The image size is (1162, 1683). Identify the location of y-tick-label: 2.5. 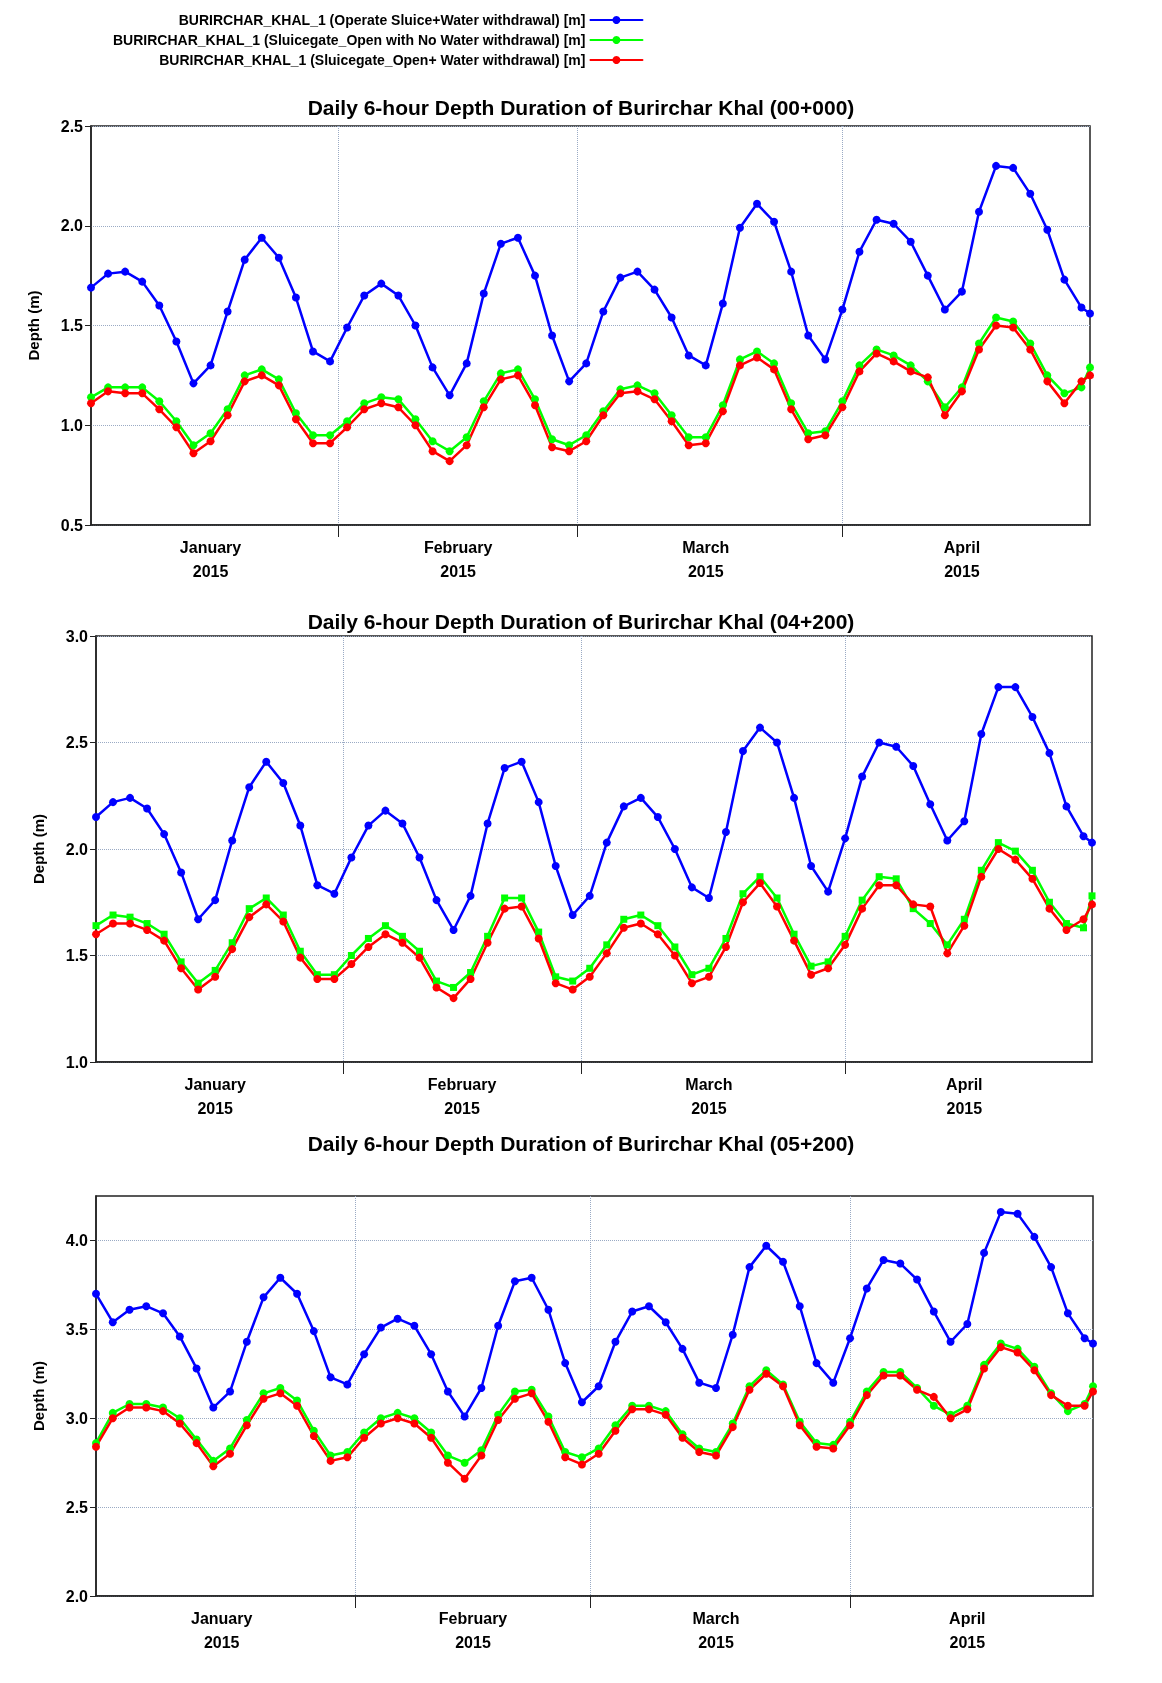
(77, 742).